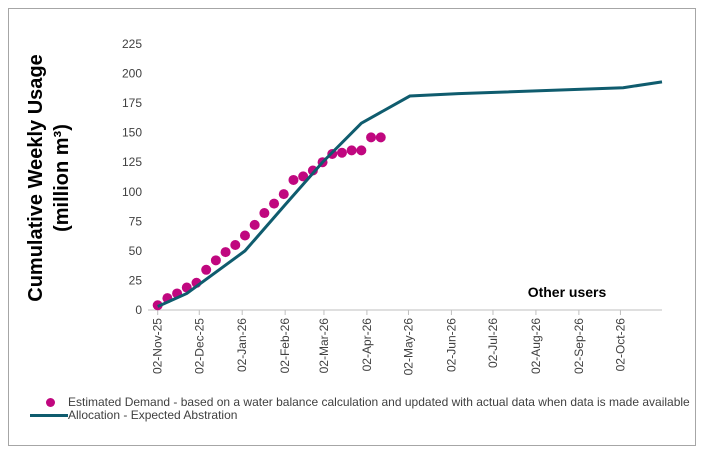 The image size is (706, 456). Describe the element at coordinates (153, 415) in the screenshot. I see `legend-label: Allocation - Expected Abstration` at that location.